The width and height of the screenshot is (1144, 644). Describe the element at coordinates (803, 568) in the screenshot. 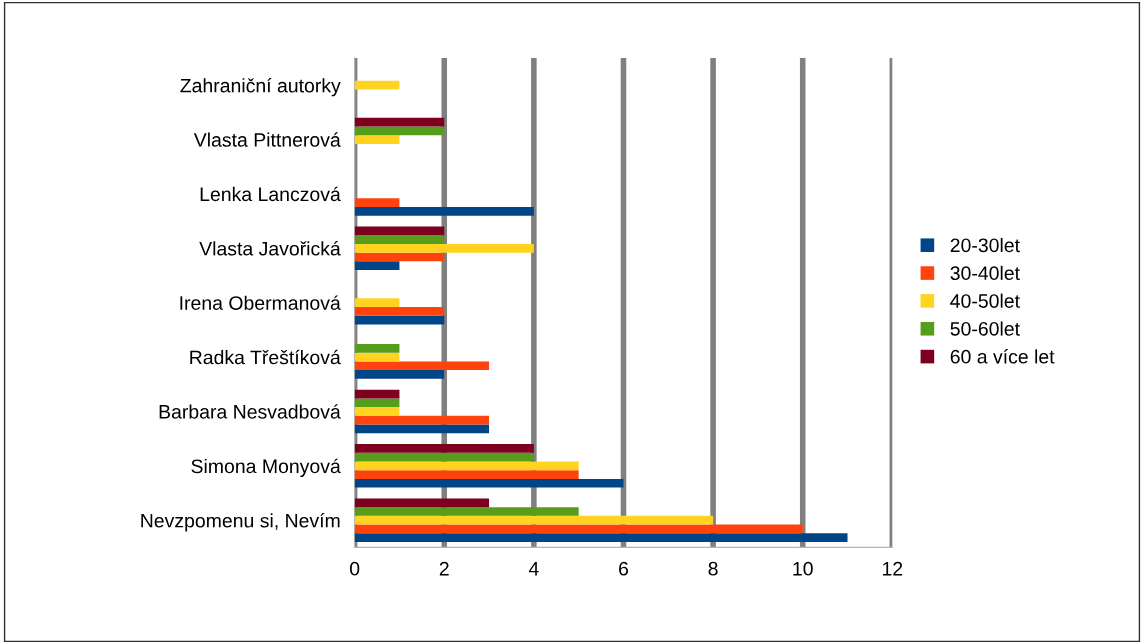

I see `x-tick-label: 10` at that location.